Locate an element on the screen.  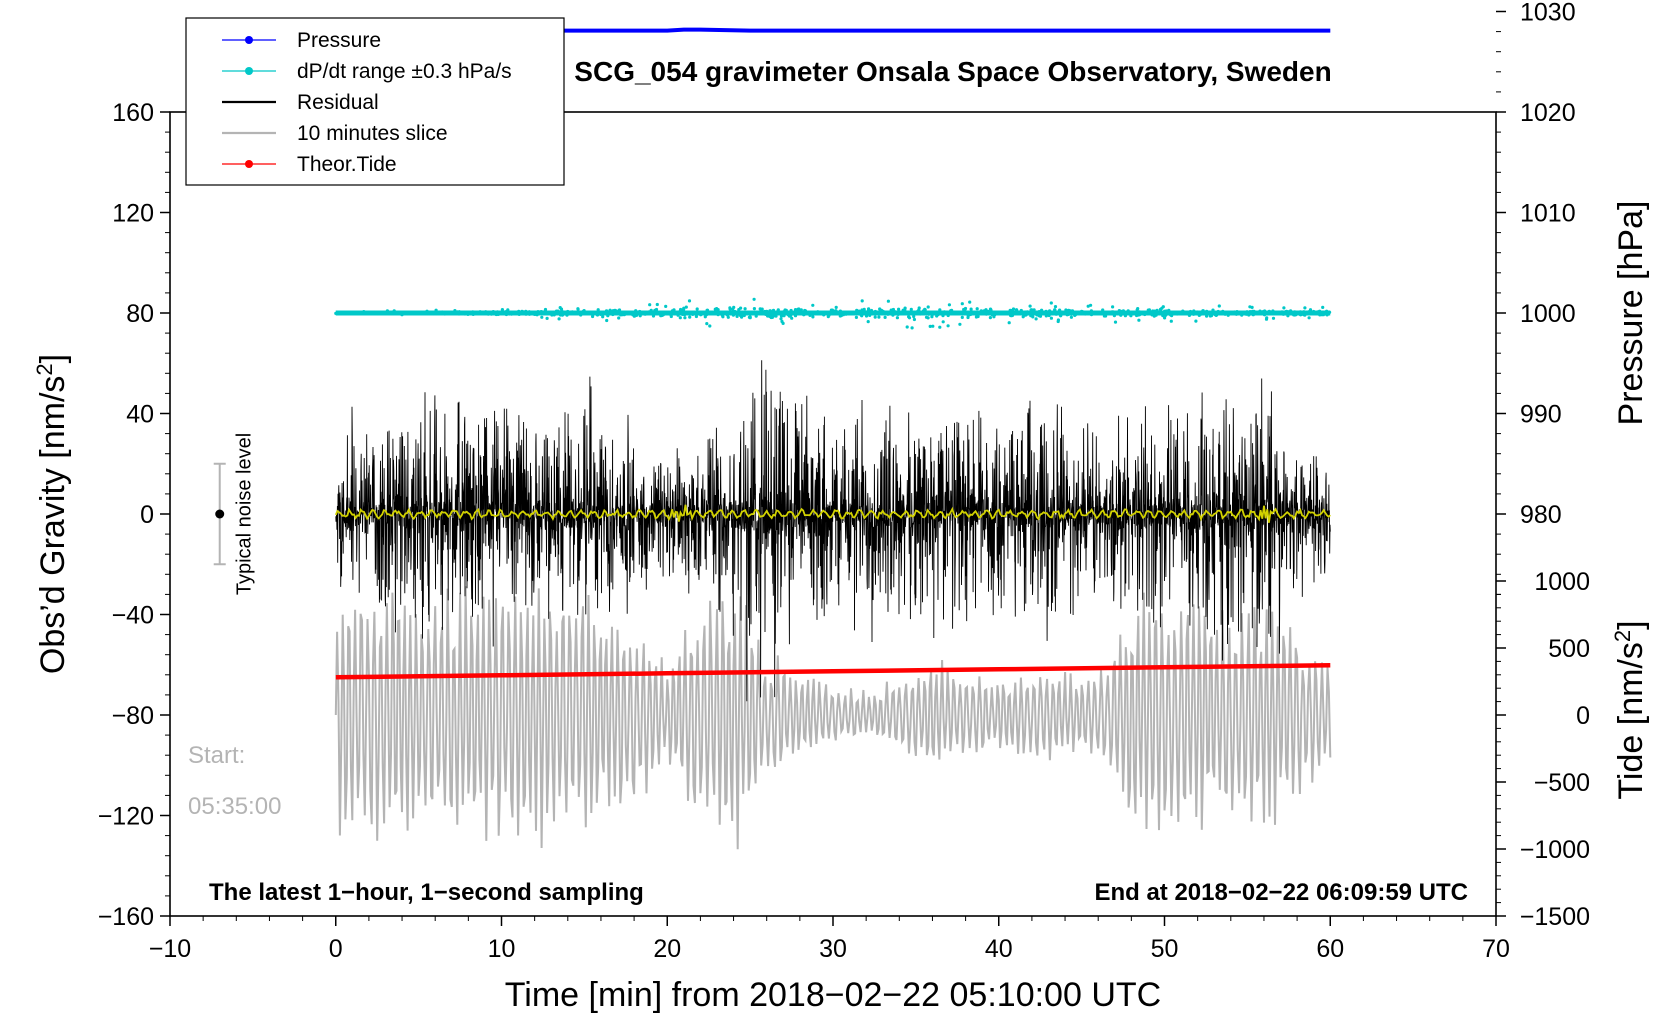
tide-tick-label: −500 is located at coordinates (1562, 783).